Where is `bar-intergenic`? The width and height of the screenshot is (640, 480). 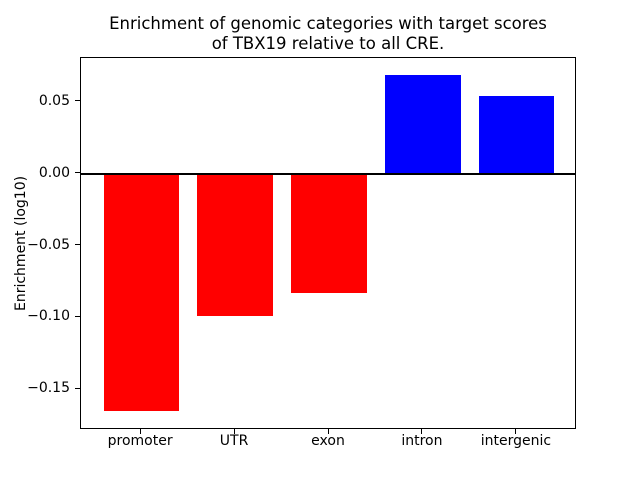 bar-intergenic is located at coordinates (517, 135).